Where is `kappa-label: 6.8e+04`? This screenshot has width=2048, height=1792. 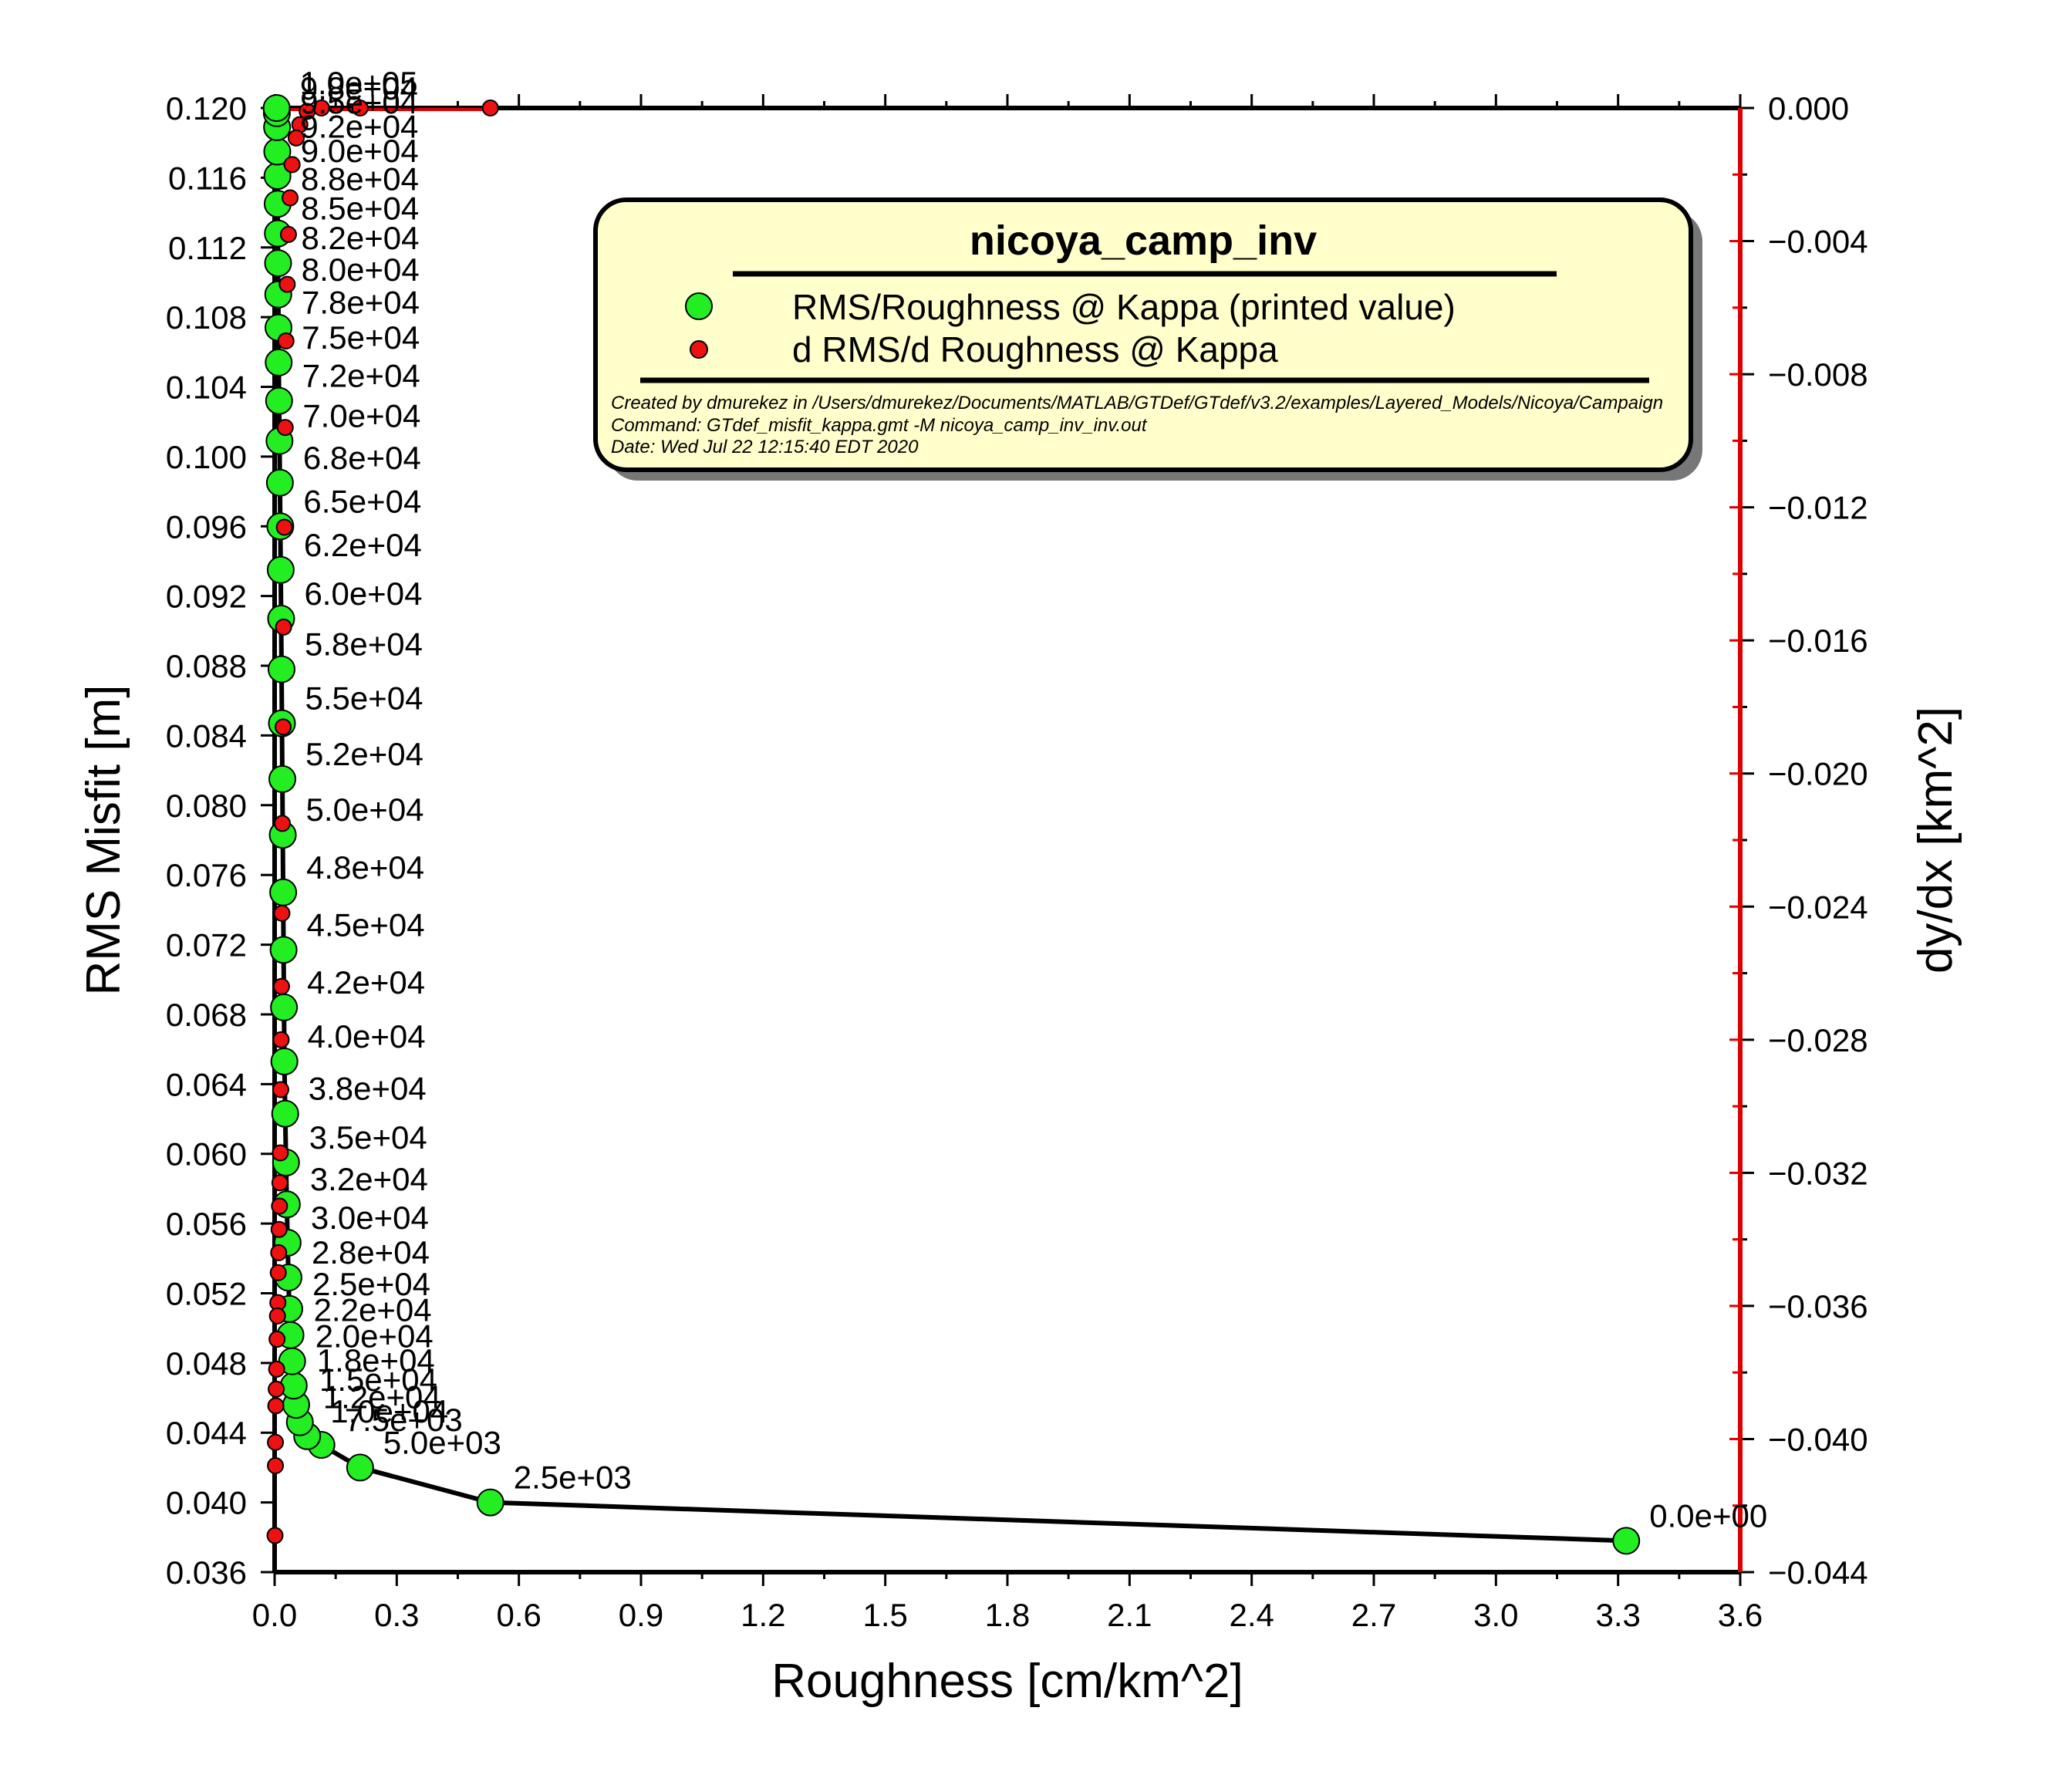
kappa-label: 6.8e+04 is located at coordinates (362, 458).